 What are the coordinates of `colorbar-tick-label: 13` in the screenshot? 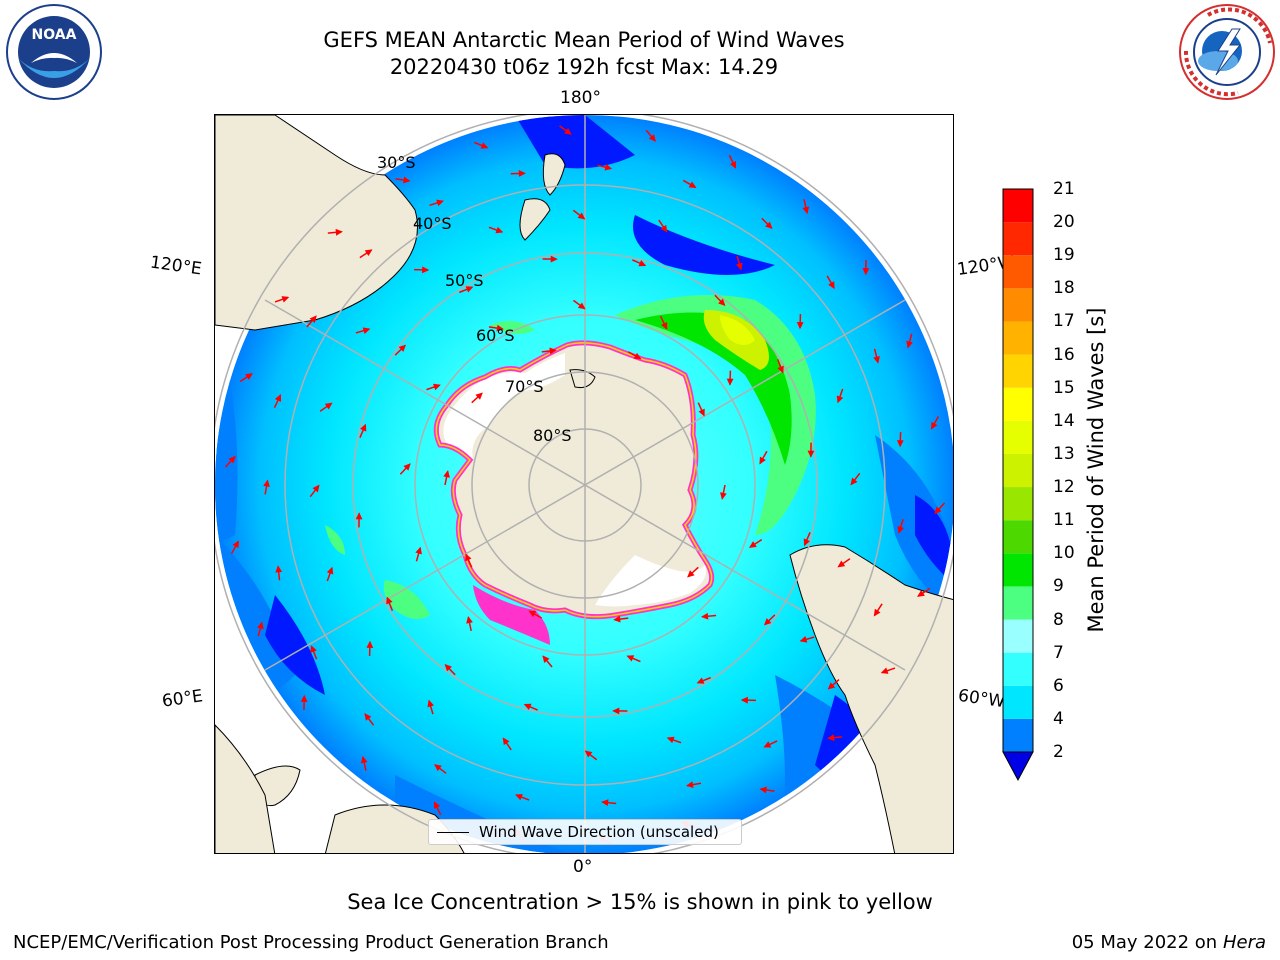 It's located at (1064, 453).